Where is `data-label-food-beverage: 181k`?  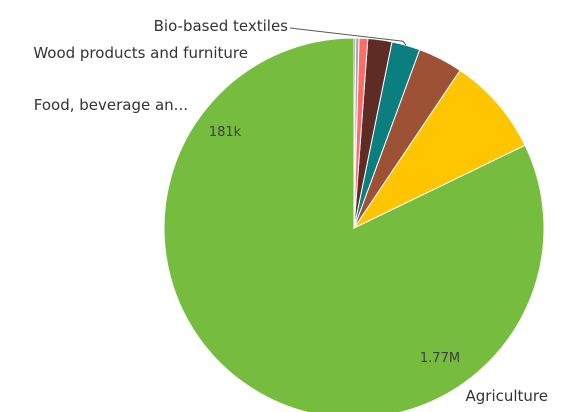
data-label-food-beverage: 181k is located at coordinates (225, 132).